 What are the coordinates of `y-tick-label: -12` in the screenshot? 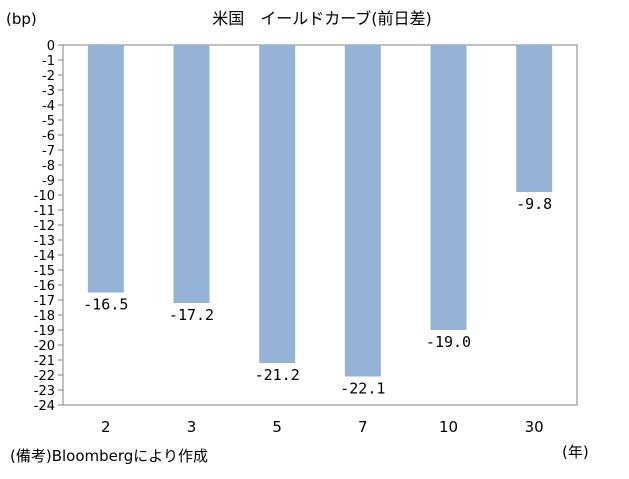 It's located at (44, 226).